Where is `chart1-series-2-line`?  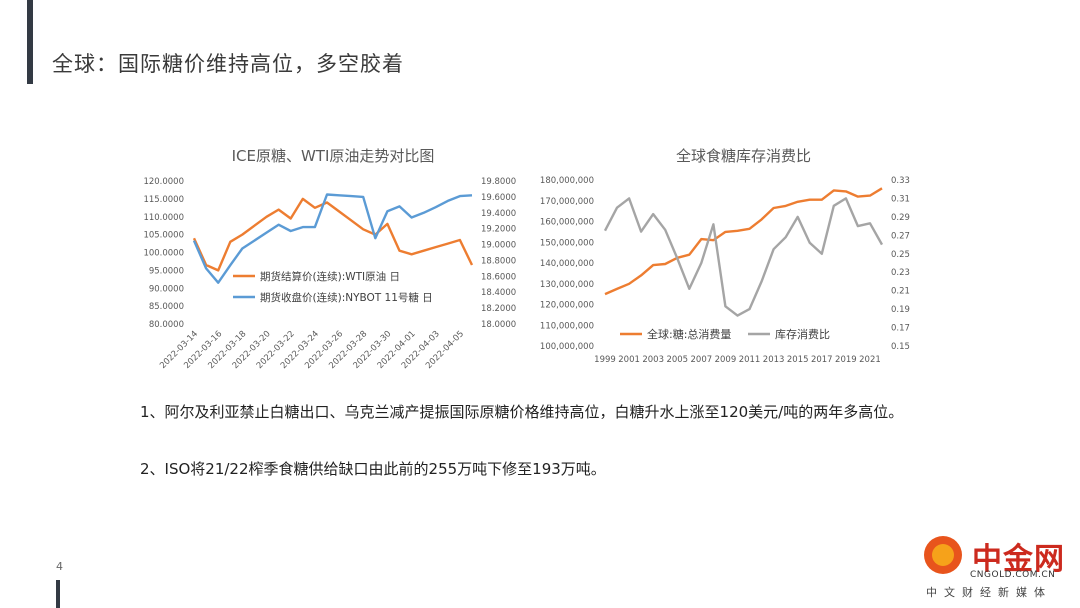
chart1-series-2-line is located at coordinates (332, 238).